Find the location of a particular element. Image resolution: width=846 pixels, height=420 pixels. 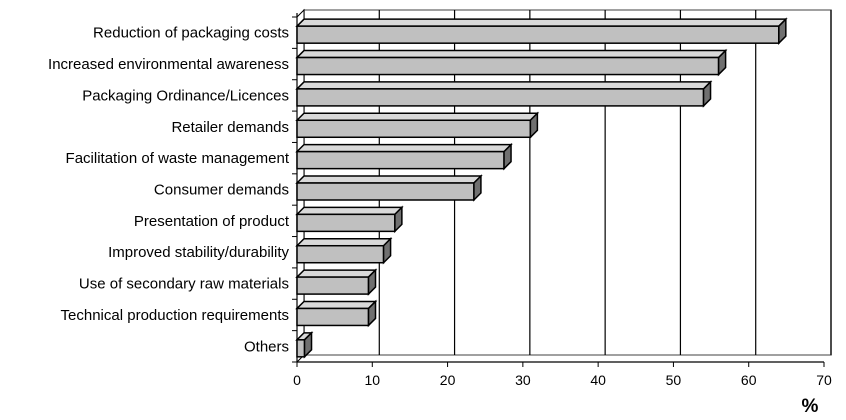

x-tick-label-10: 10 is located at coordinates (372, 380).